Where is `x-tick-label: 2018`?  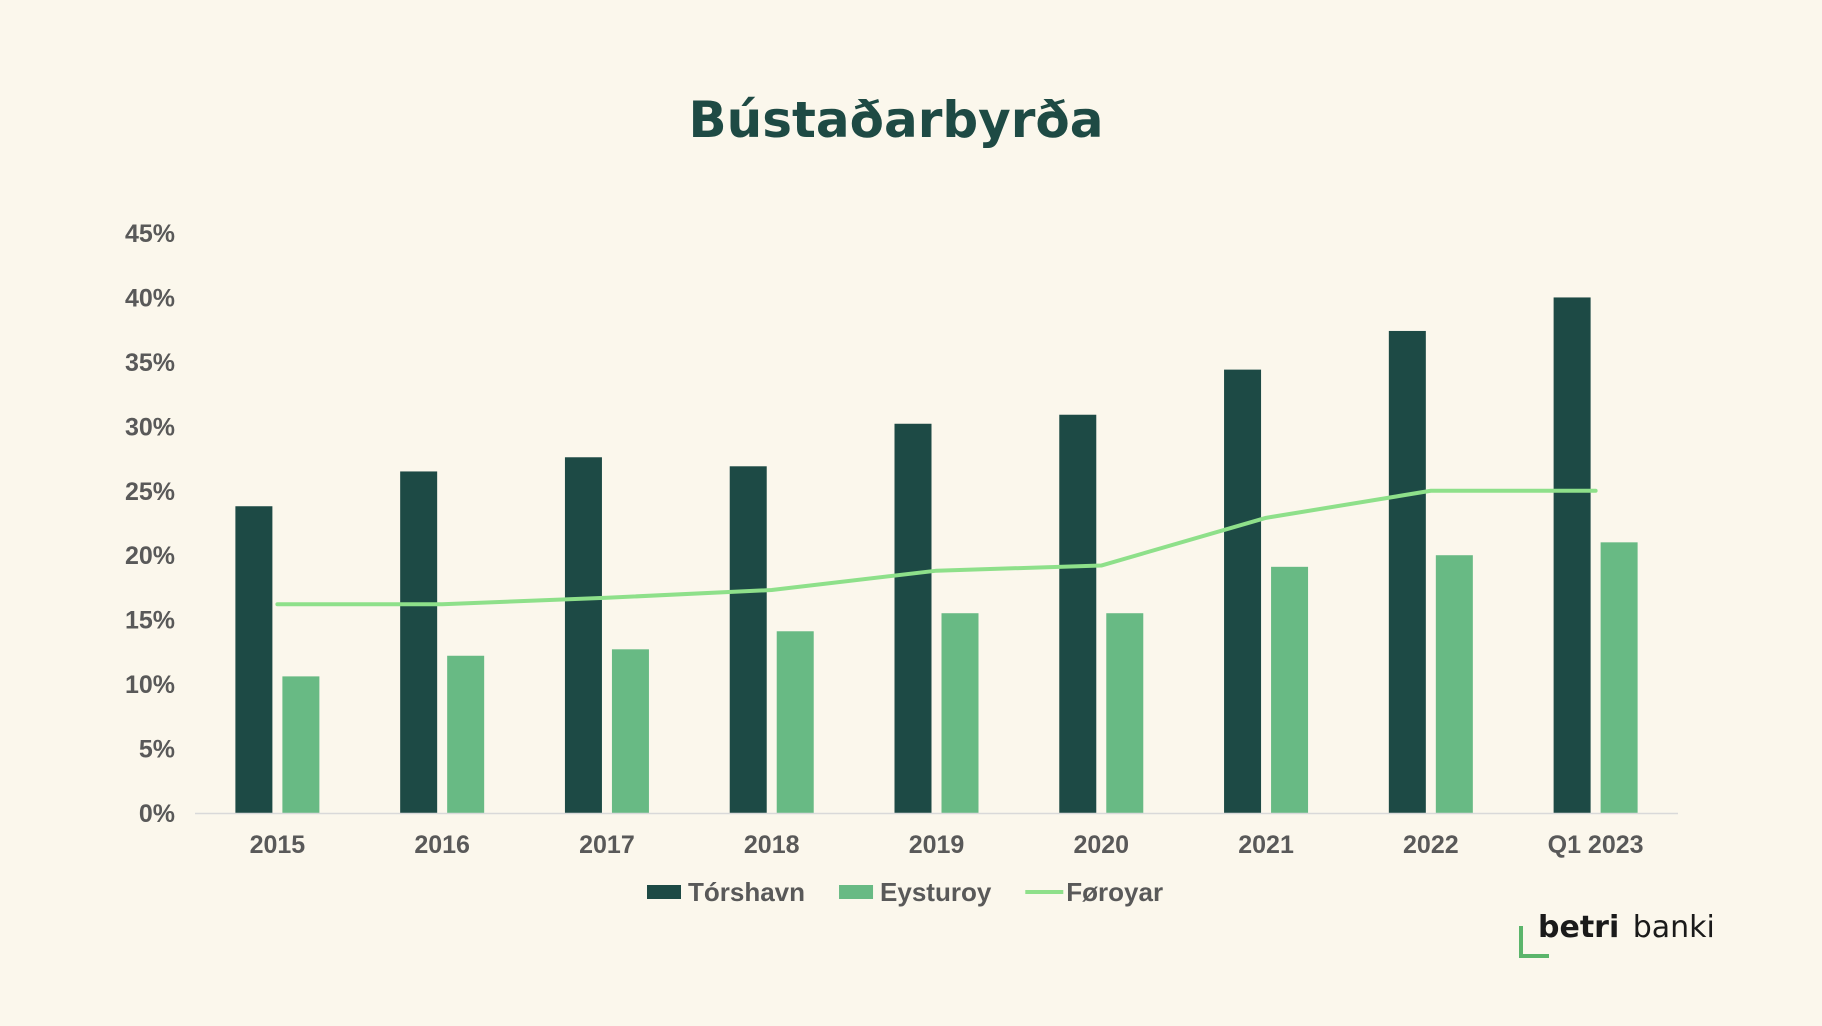
x-tick-label: 2018 is located at coordinates (772, 845).